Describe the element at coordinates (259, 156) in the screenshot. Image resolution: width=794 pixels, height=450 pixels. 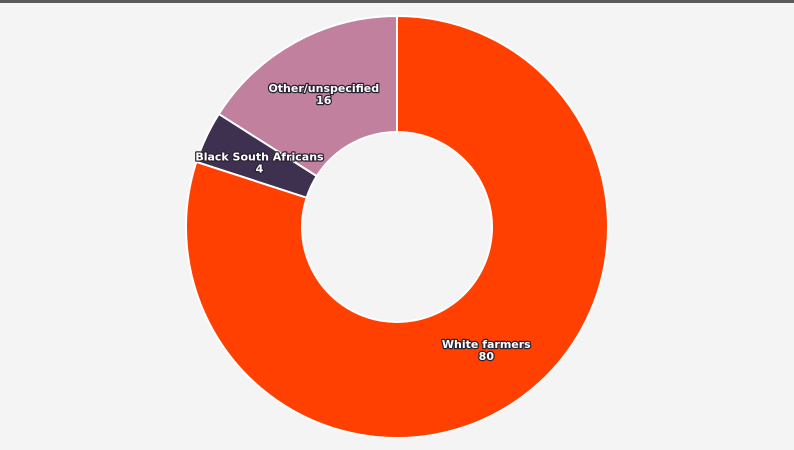
I see `slice-label: Black South Africans` at that location.